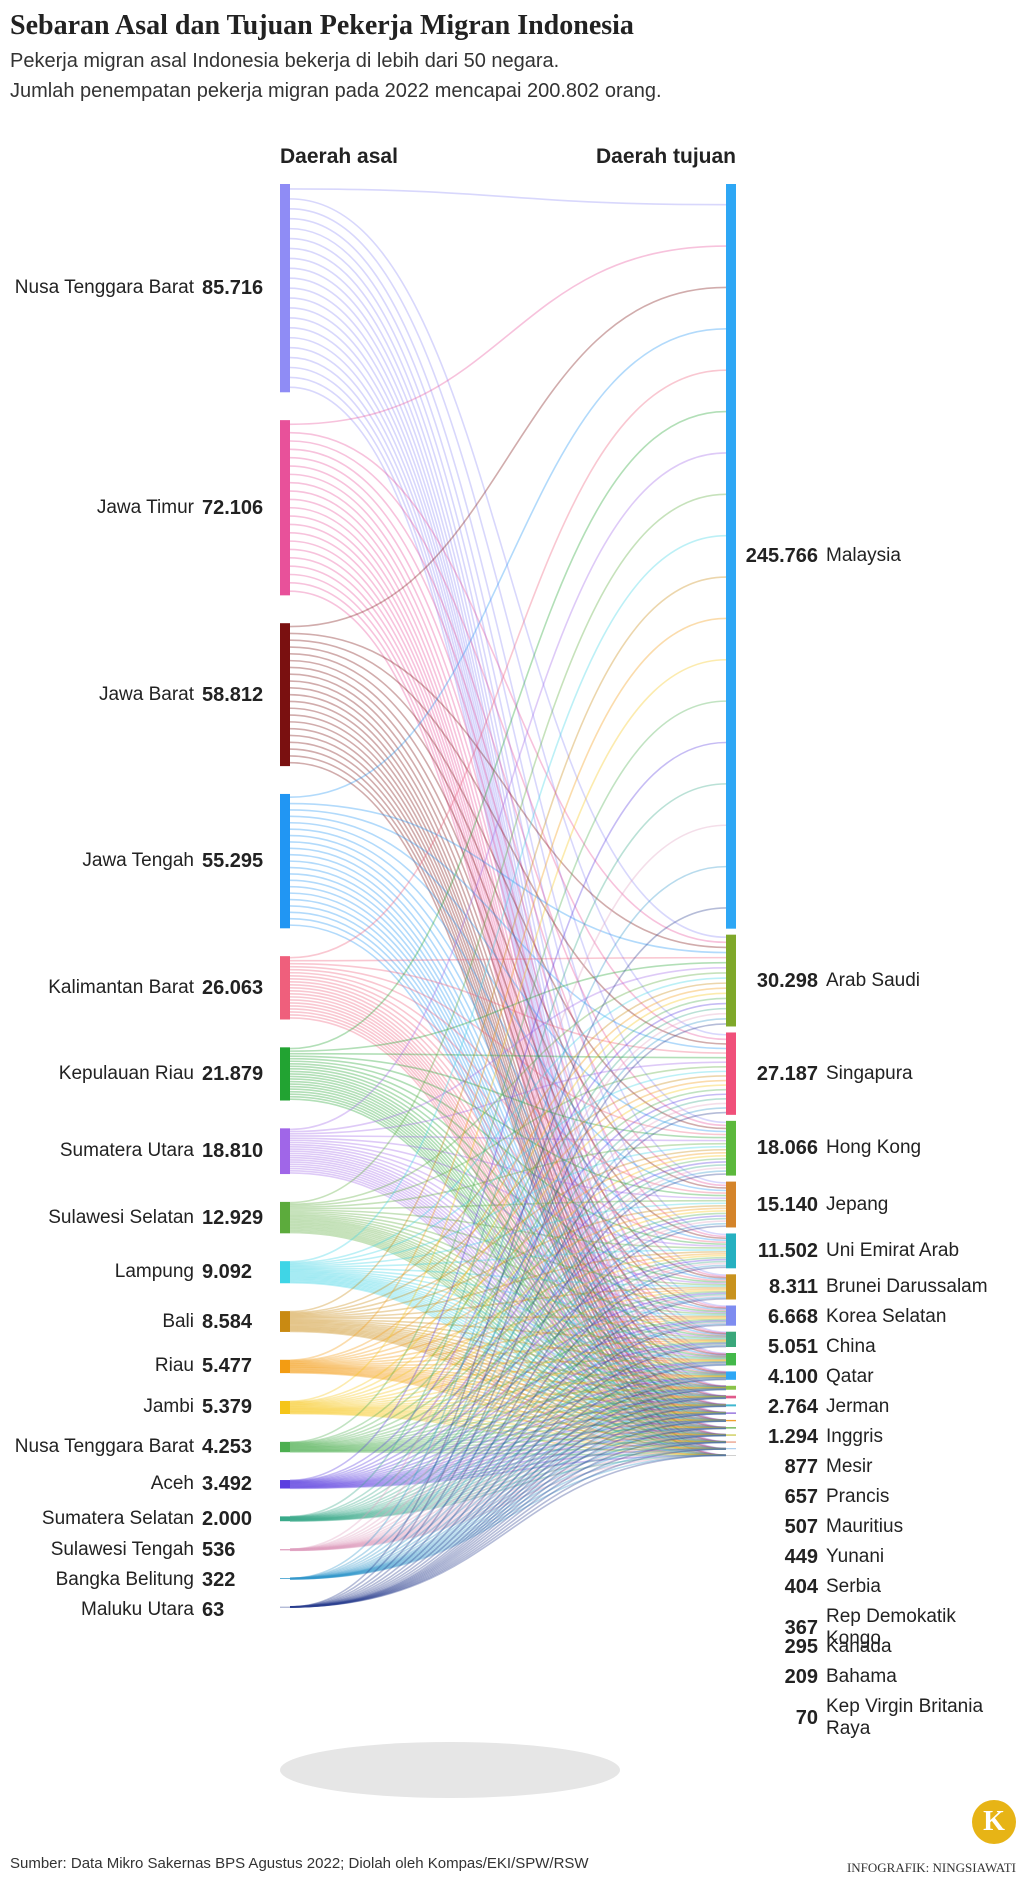 This screenshot has width=1024, height=1880. I want to click on source-name: Sumatera Utara, so click(126, 1151).